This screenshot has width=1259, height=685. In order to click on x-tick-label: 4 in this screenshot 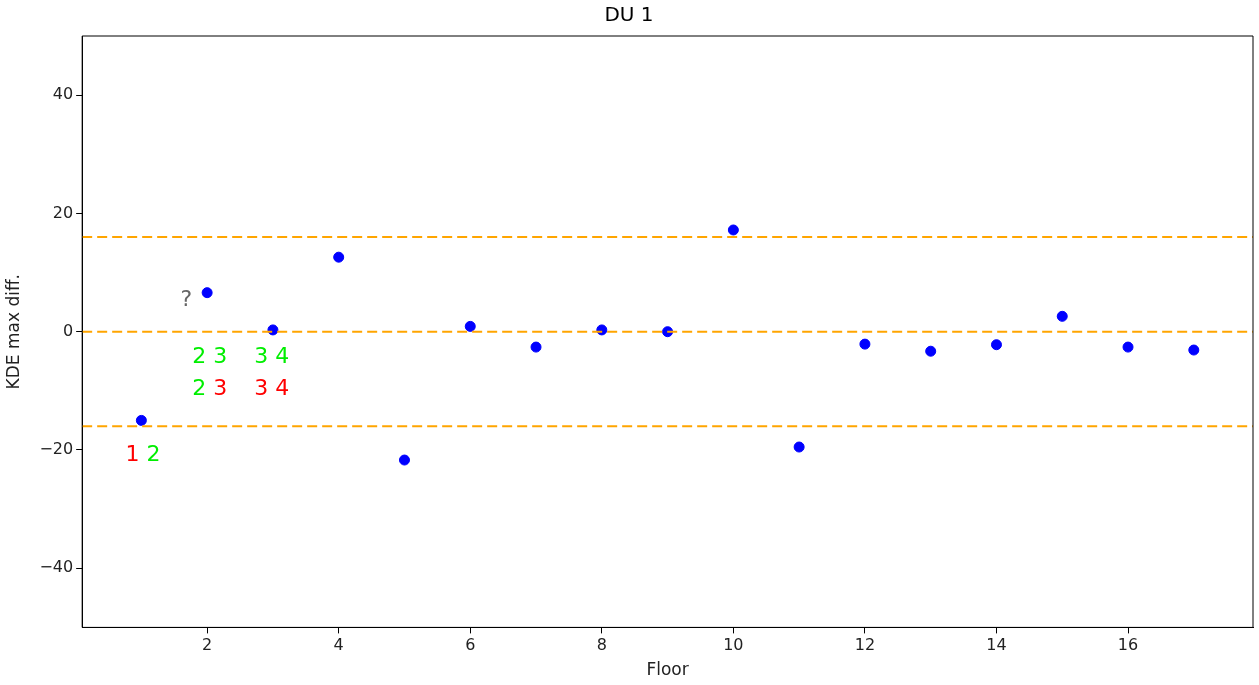, I will do `click(338, 645)`.